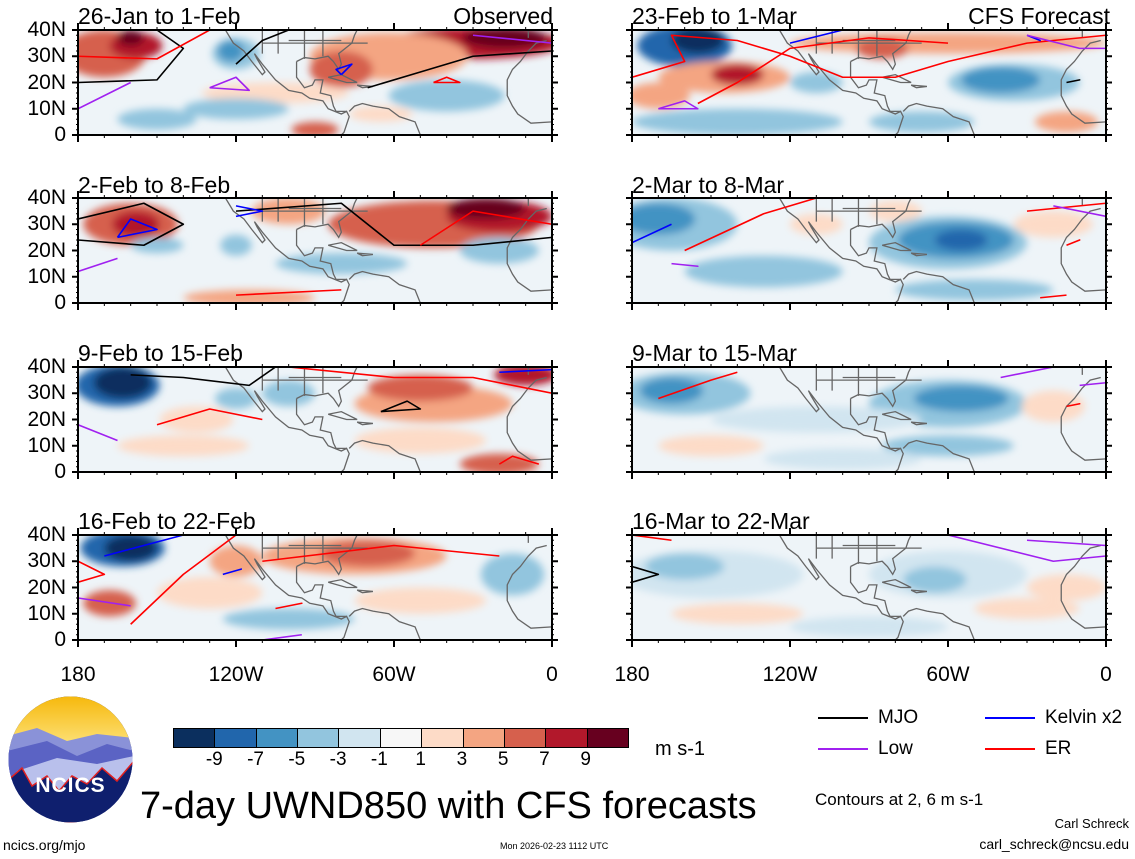 The image size is (1135, 859). Describe the element at coordinates (503, 16) in the screenshot. I see `observed-tag: Observed` at that location.